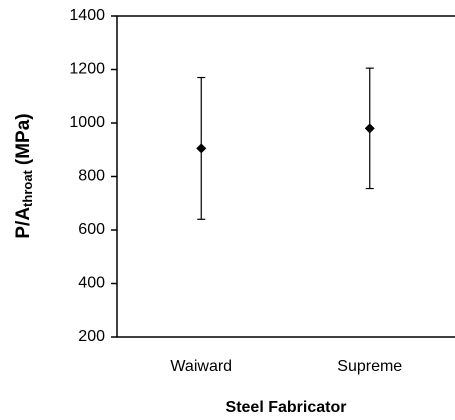 This screenshot has height=420, width=455. What do you see at coordinates (23, 223) in the screenshot?
I see `y-label-main: P/A` at bounding box center [23, 223].